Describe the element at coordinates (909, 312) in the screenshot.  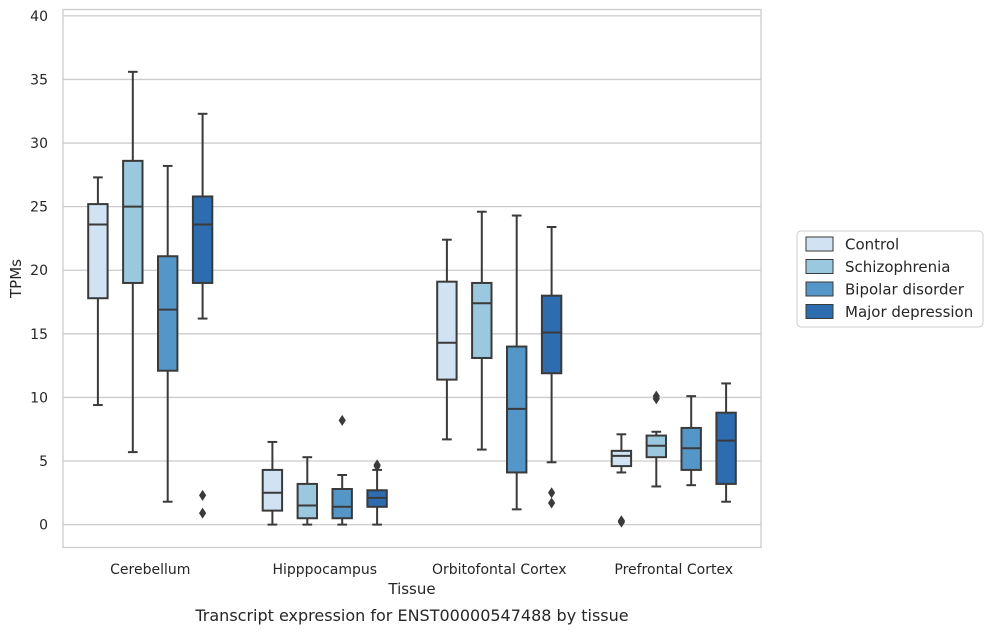
I see `legend-label: Major depression` at that location.